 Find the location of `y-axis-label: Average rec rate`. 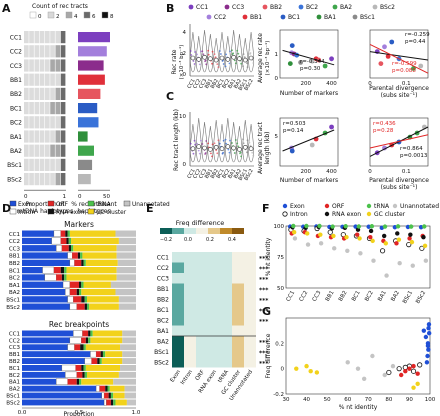

y-axis-label: Average rec rate is located at coordinates (260, 58).